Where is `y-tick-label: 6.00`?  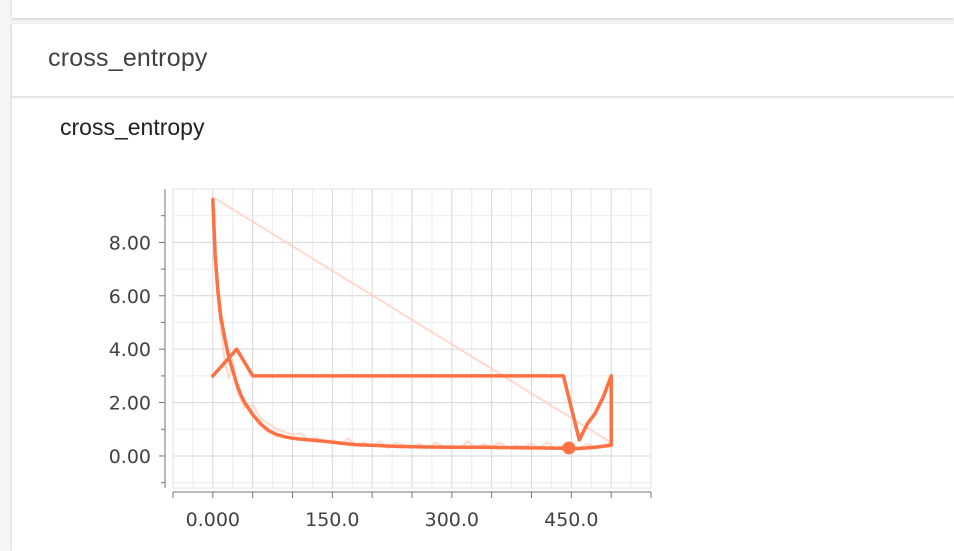 y-tick-label: 6.00 is located at coordinates (130, 297).